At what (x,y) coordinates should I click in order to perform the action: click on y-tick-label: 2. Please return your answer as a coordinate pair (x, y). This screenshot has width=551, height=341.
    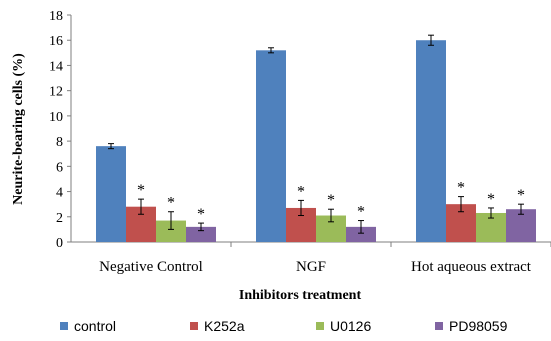
    Looking at the image, I should click on (59, 218).